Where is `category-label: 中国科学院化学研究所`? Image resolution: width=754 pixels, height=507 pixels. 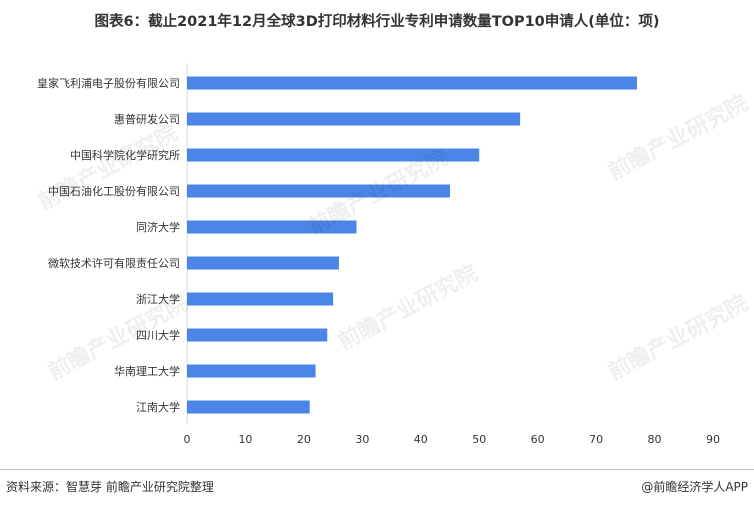
category-label: 中国科学院化学研究所 is located at coordinates (125, 155).